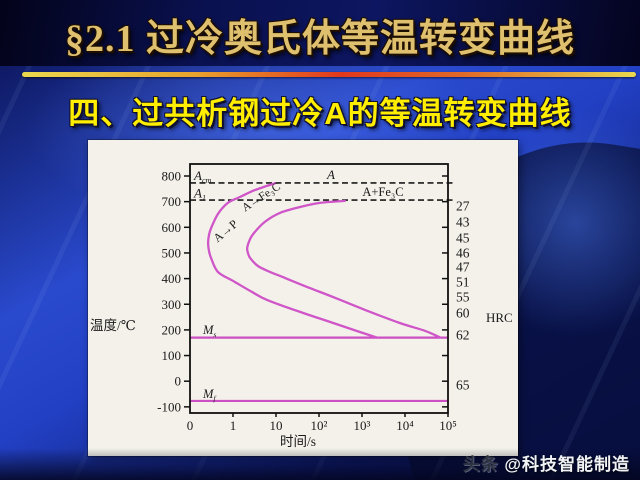 The image size is (640, 480). I want to click on hrc-value: 60, so click(463, 312).